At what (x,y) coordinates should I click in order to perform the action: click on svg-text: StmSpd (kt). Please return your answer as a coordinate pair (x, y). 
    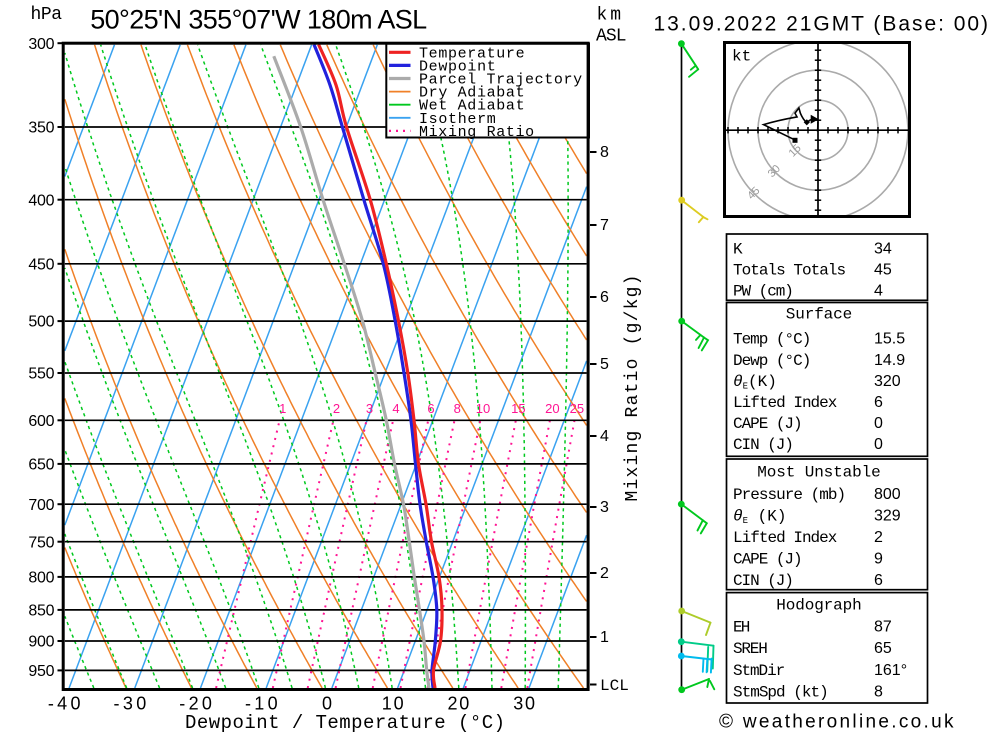
    Looking at the image, I should click on (781, 693).